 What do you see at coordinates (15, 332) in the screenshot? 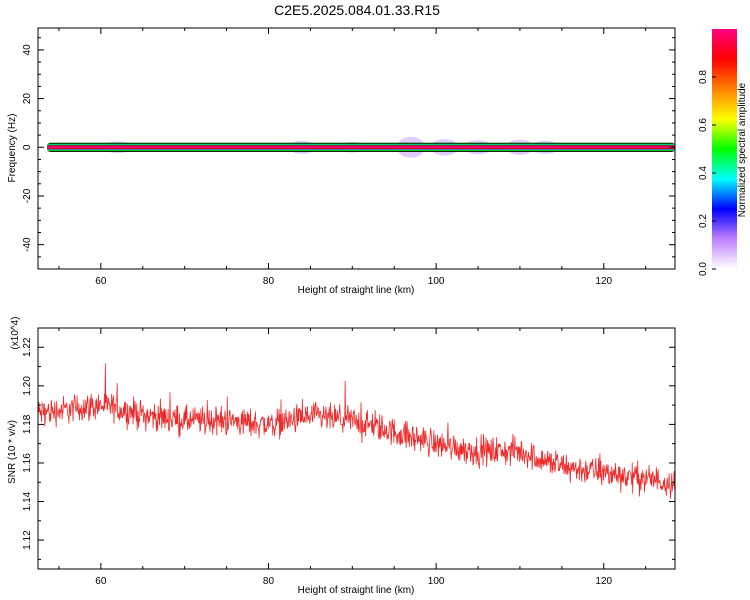
I see `snr-y-multiplier: (x10^4)` at bounding box center [15, 332].